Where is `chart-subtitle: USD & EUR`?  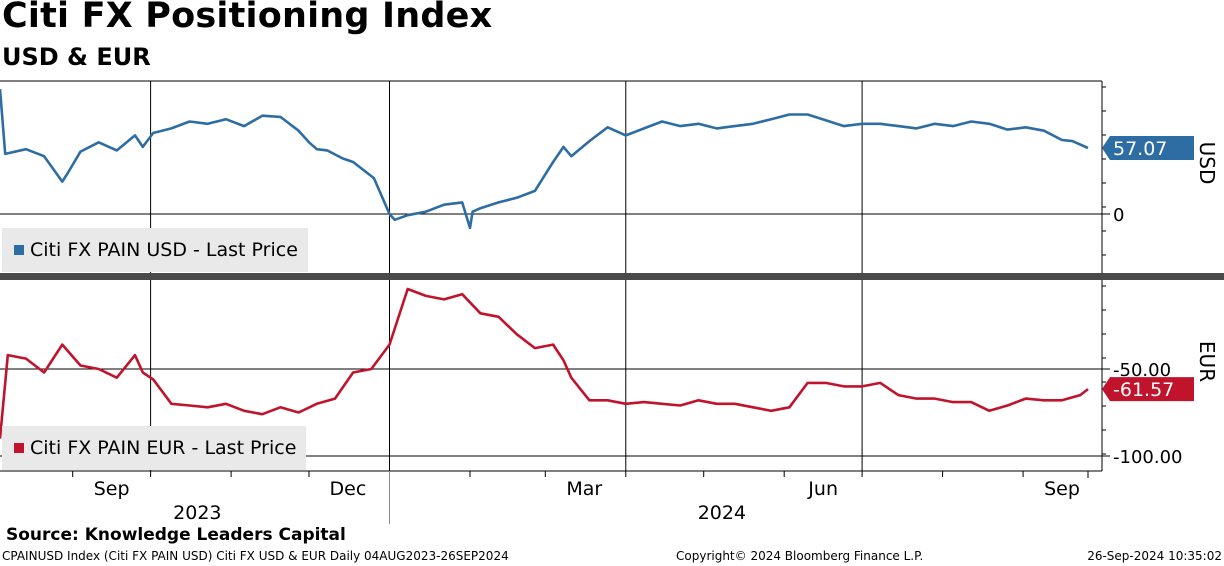
chart-subtitle: USD & EUR is located at coordinates (76, 57).